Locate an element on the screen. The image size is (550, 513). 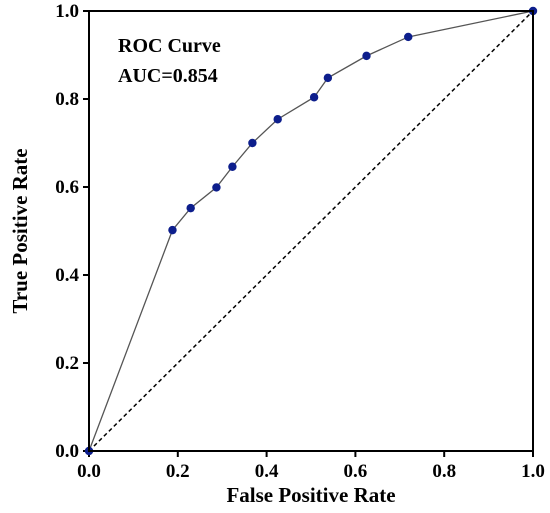
y-tick-label: 0.0 is located at coordinates (67, 451).